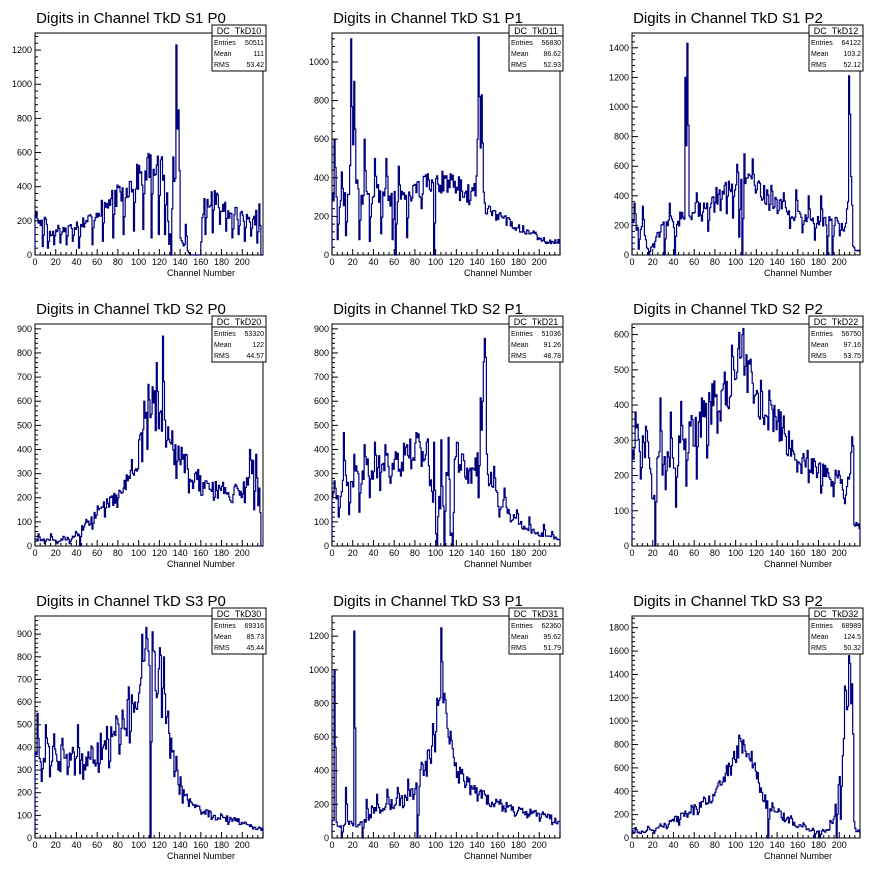  What do you see at coordinates (428, 601) in the screenshot?
I see `chart-title: Digits in Channel TkD S3 P1` at bounding box center [428, 601].